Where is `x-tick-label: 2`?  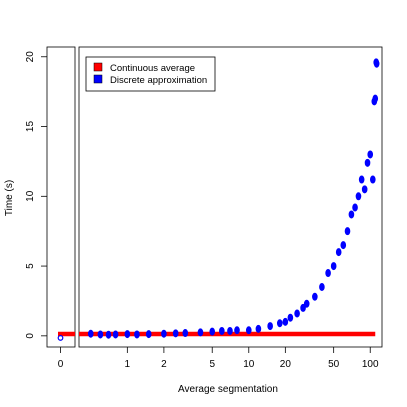
x-tick-label: 2 is located at coordinates (164, 364).